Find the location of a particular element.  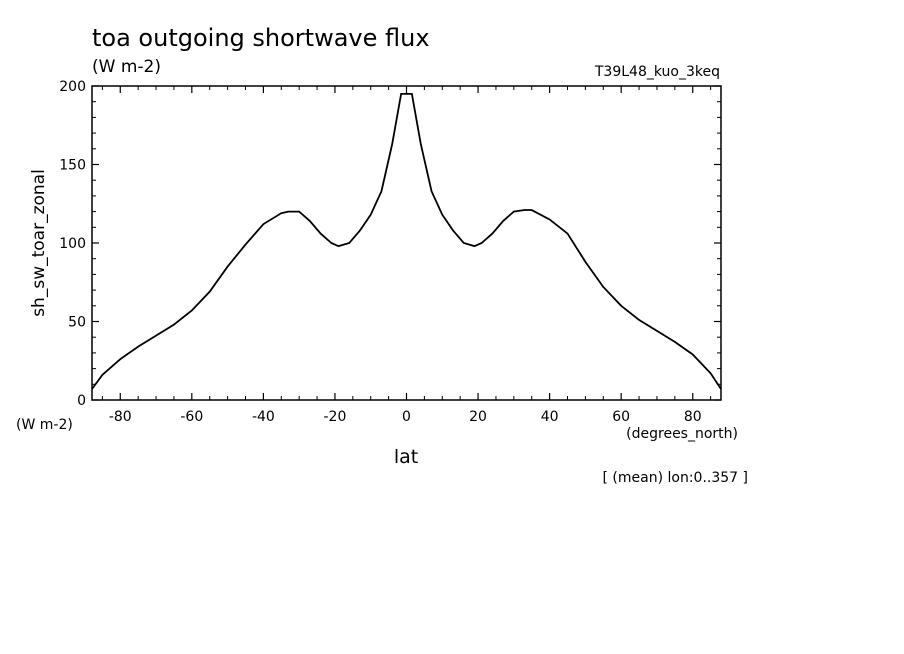

y-tick-label: 150 is located at coordinates (72, 166).